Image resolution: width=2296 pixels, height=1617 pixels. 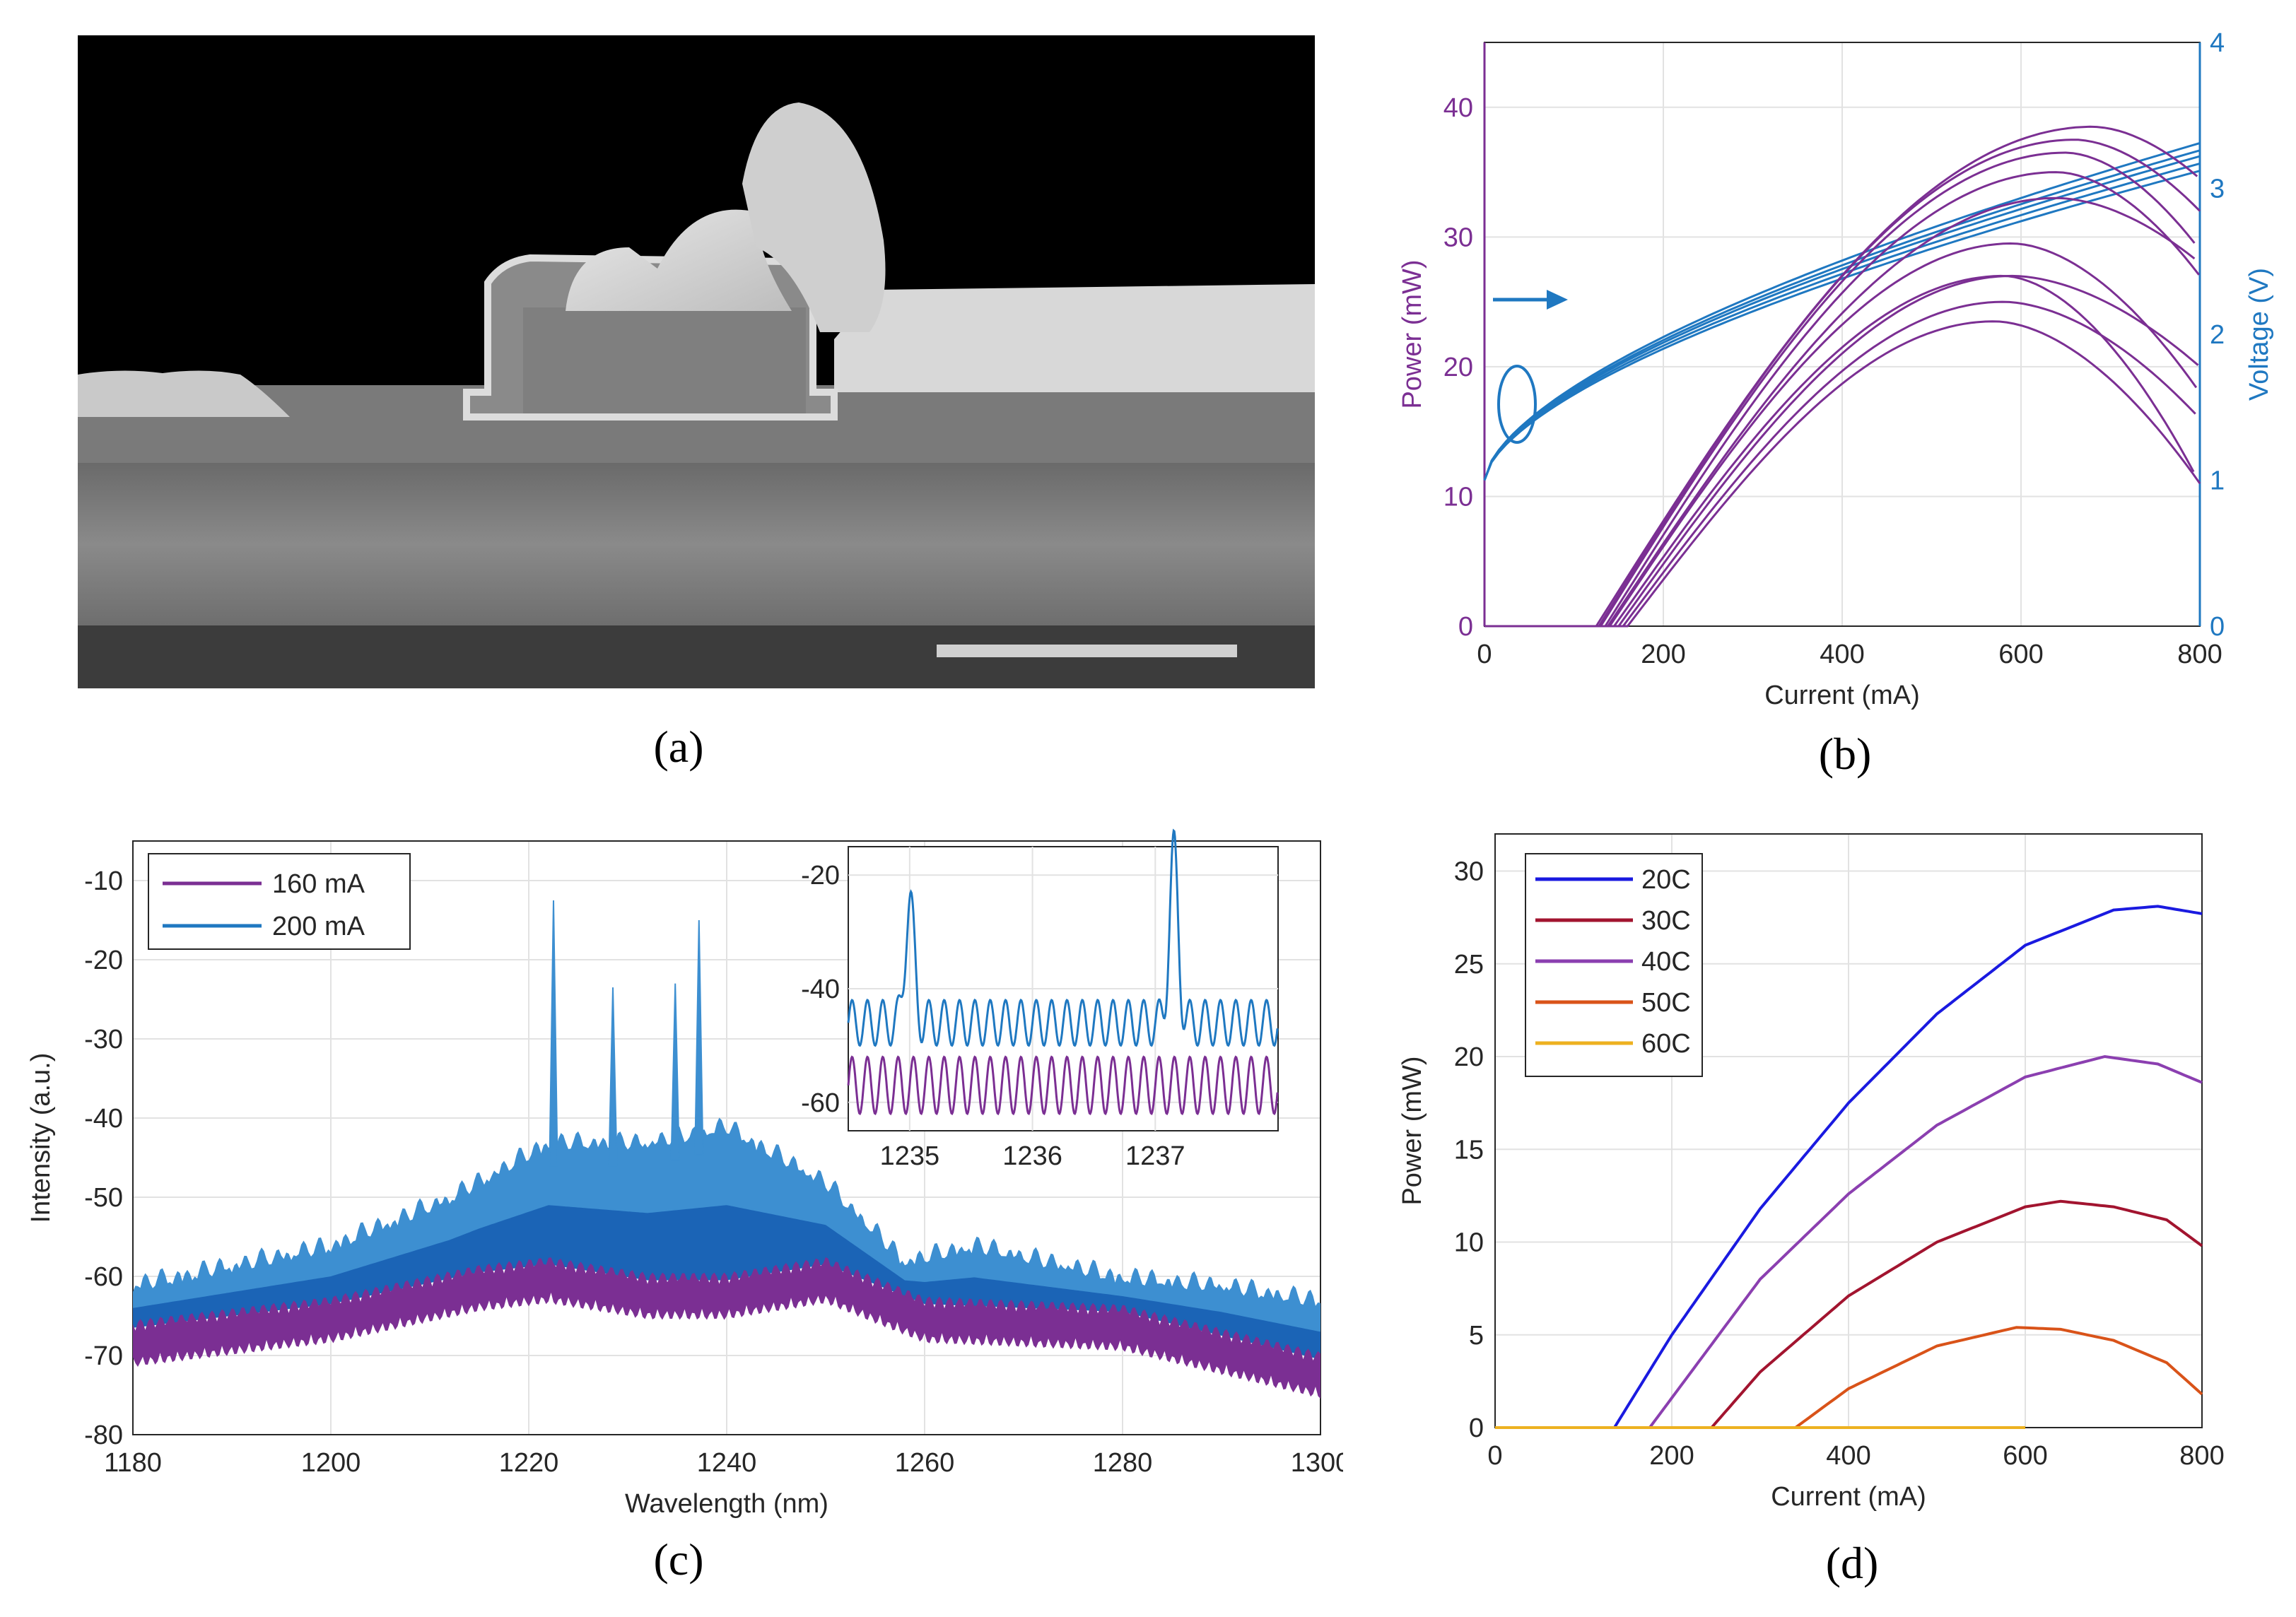 What do you see at coordinates (103, 1039) in the screenshot?
I see `chart-c-ytick-label: -30` at bounding box center [103, 1039].